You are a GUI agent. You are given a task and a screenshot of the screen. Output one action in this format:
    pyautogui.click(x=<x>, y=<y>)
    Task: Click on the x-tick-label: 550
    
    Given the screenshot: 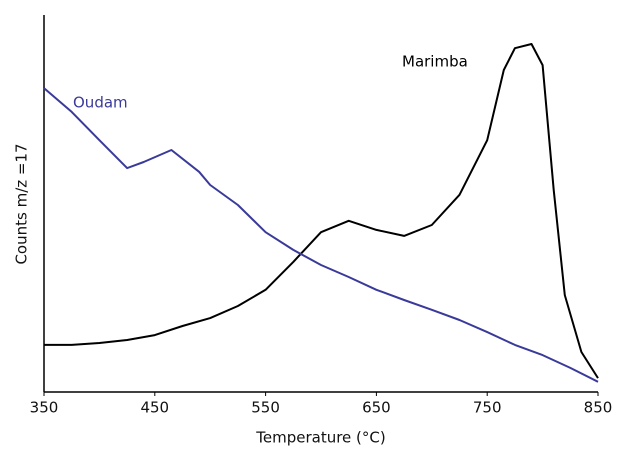 What is the action you would take?
    pyautogui.click(x=265, y=408)
    